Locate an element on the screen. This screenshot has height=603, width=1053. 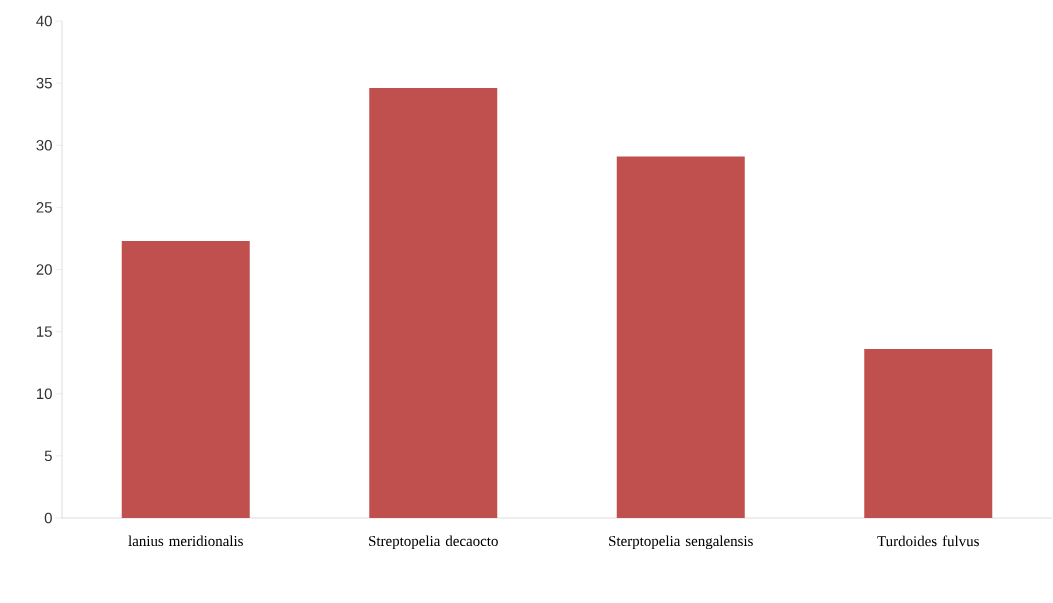
y-tick-label: 20 is located at coordinates (44, 269).